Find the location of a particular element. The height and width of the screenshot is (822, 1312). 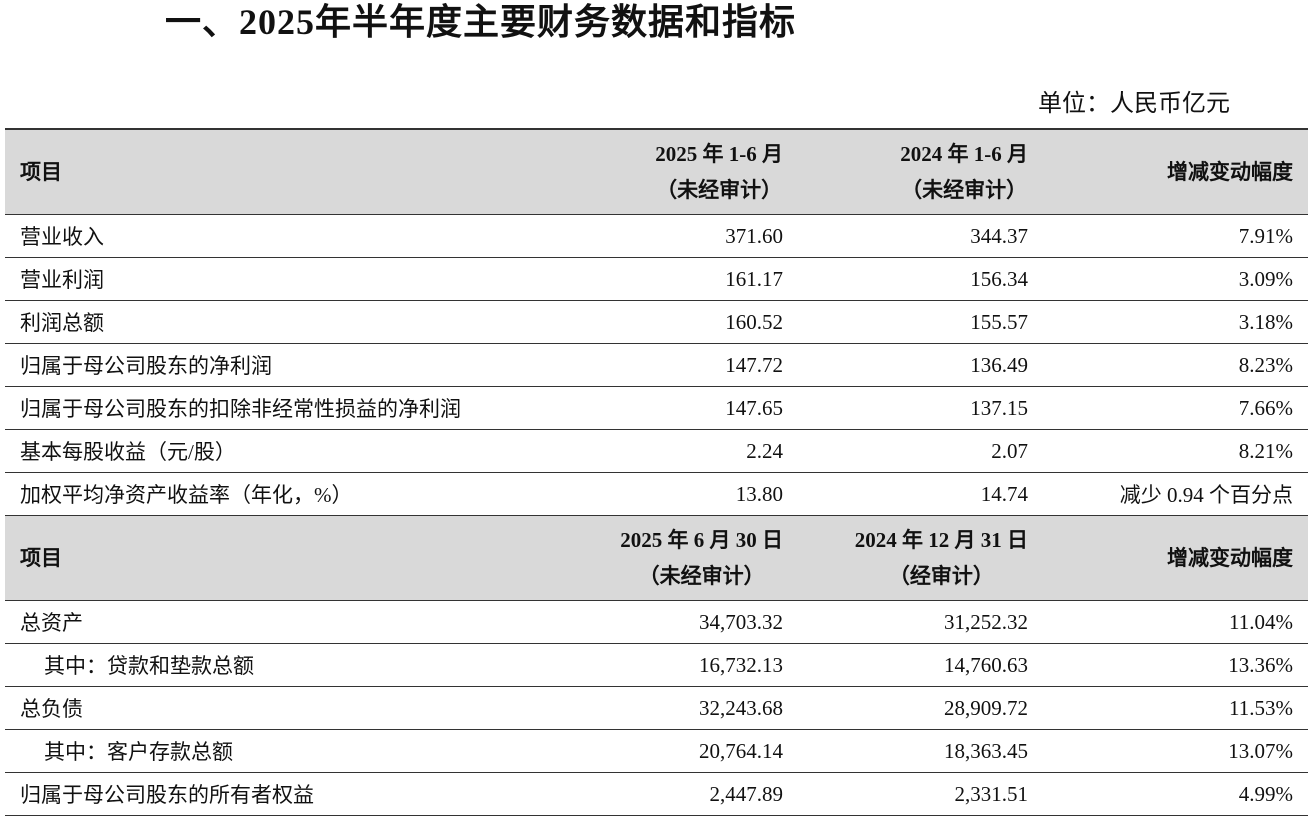

cell-value: 14.74 is located at coordinates (922, 494).